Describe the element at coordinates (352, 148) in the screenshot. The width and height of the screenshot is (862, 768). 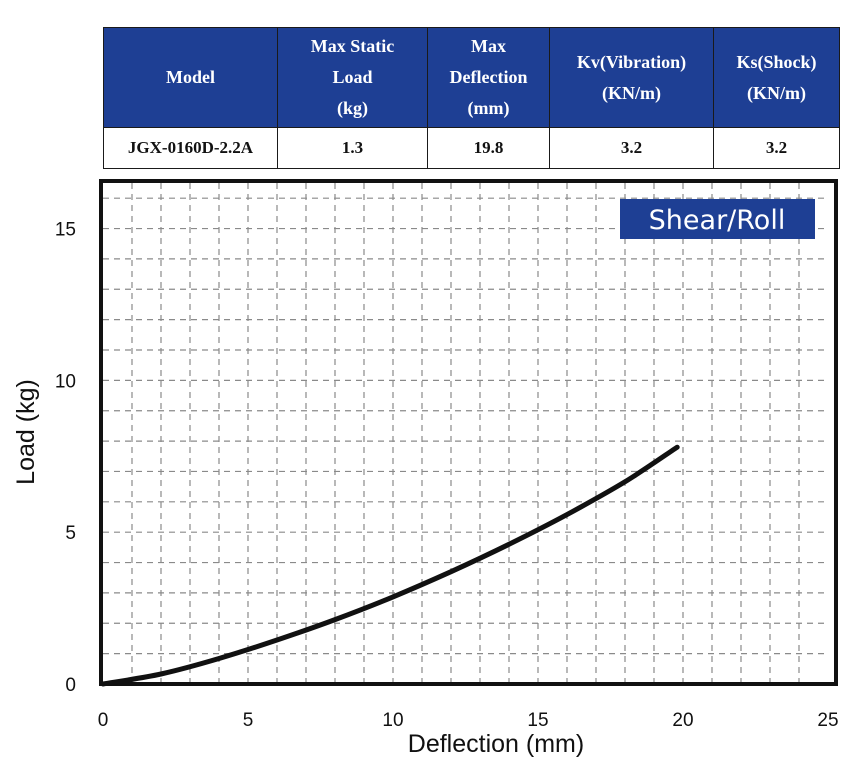
I see `cell-max-static-load: 1.3` at that location.